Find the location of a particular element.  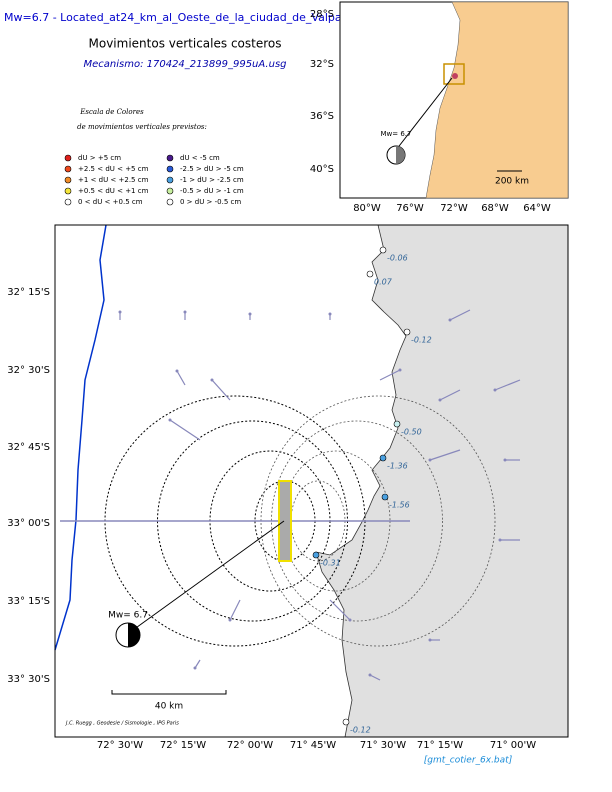

legend-title: de movimientos verticales previstos: is located at coordinates (142, 127).